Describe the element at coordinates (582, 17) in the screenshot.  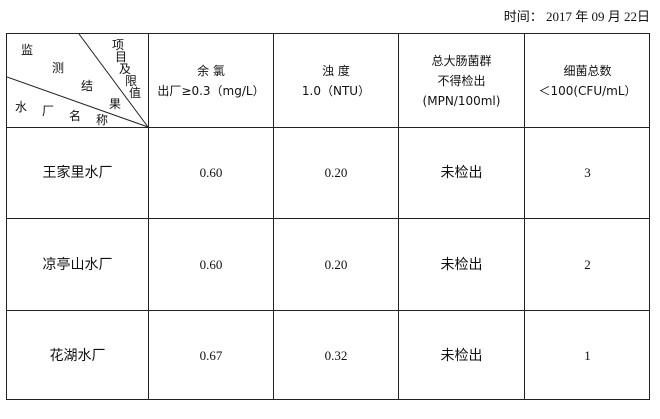
I see `year-unit: 年` at that location.